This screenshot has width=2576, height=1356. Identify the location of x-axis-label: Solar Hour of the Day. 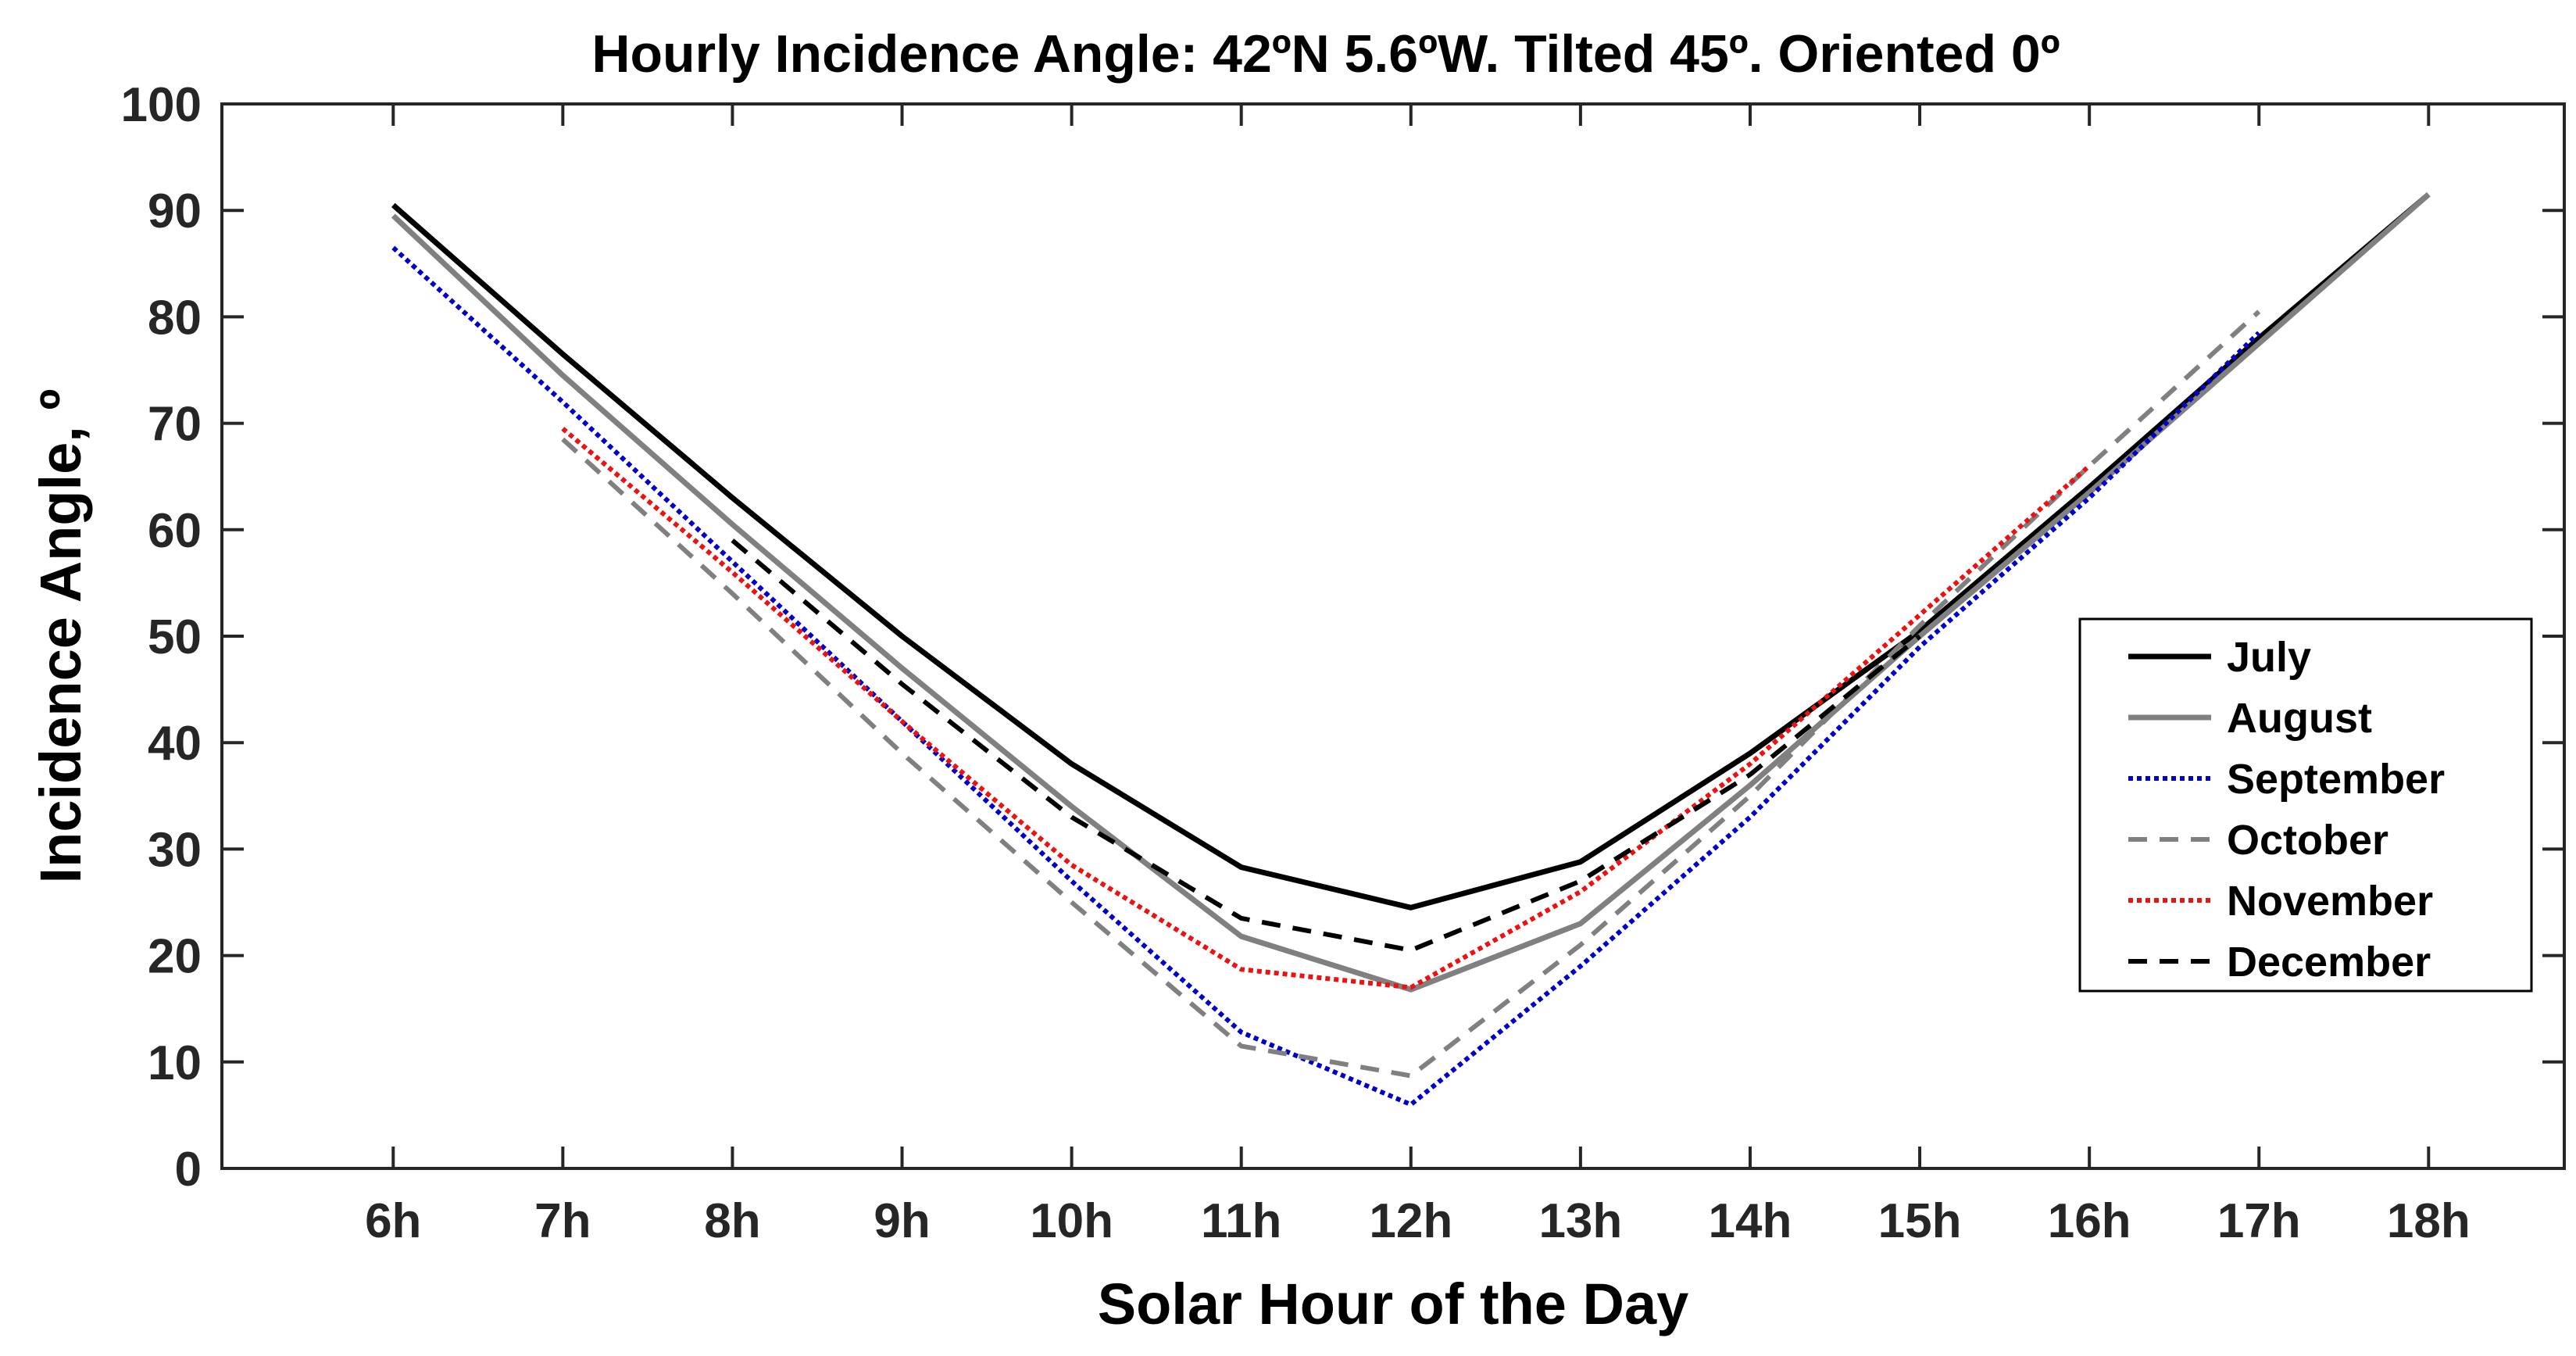
(1394, 1304).